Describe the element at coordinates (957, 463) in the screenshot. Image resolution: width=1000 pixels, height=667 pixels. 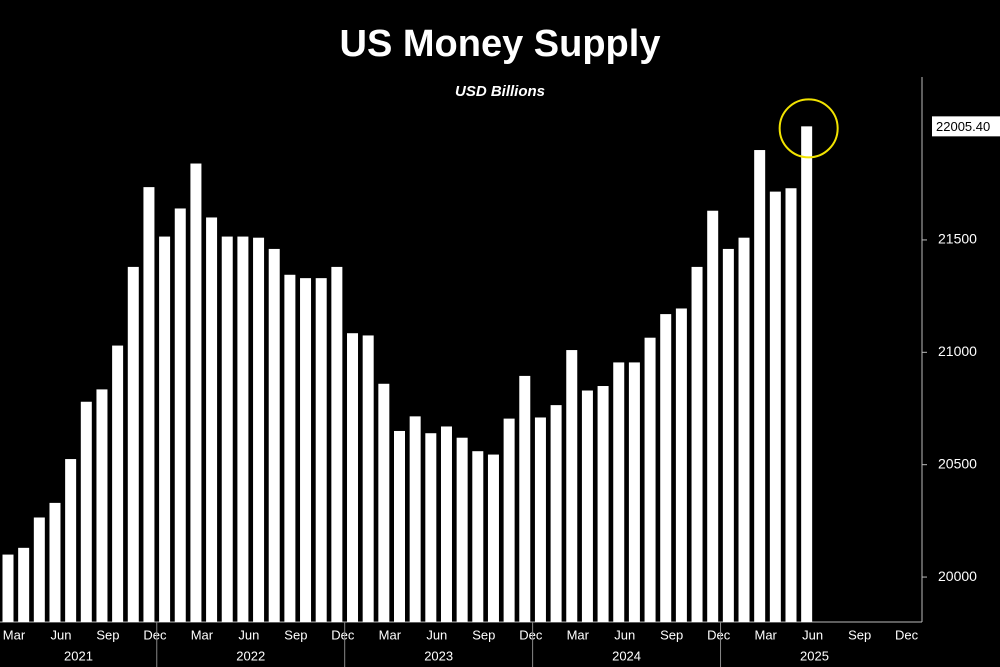
I see `y-tick-label: 20500` at that location.